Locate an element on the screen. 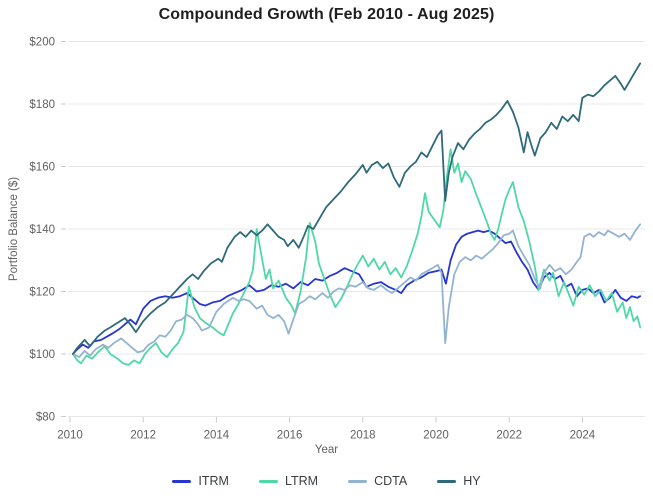  legend-item-ltrm: LTRM is located at coordinates (288, 481).